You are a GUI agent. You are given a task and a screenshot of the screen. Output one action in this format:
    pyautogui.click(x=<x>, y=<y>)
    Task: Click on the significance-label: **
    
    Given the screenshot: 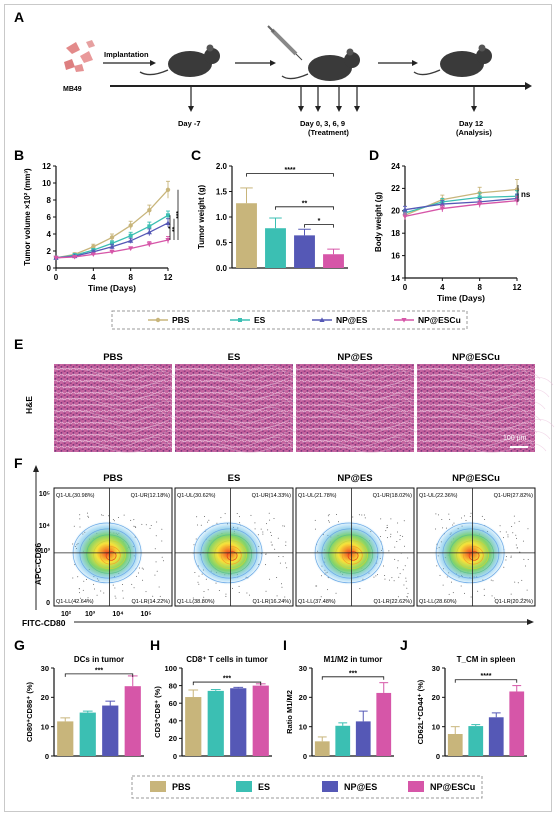 What is the action you would take?
    pyautogui.click(x=305, y=203)
    